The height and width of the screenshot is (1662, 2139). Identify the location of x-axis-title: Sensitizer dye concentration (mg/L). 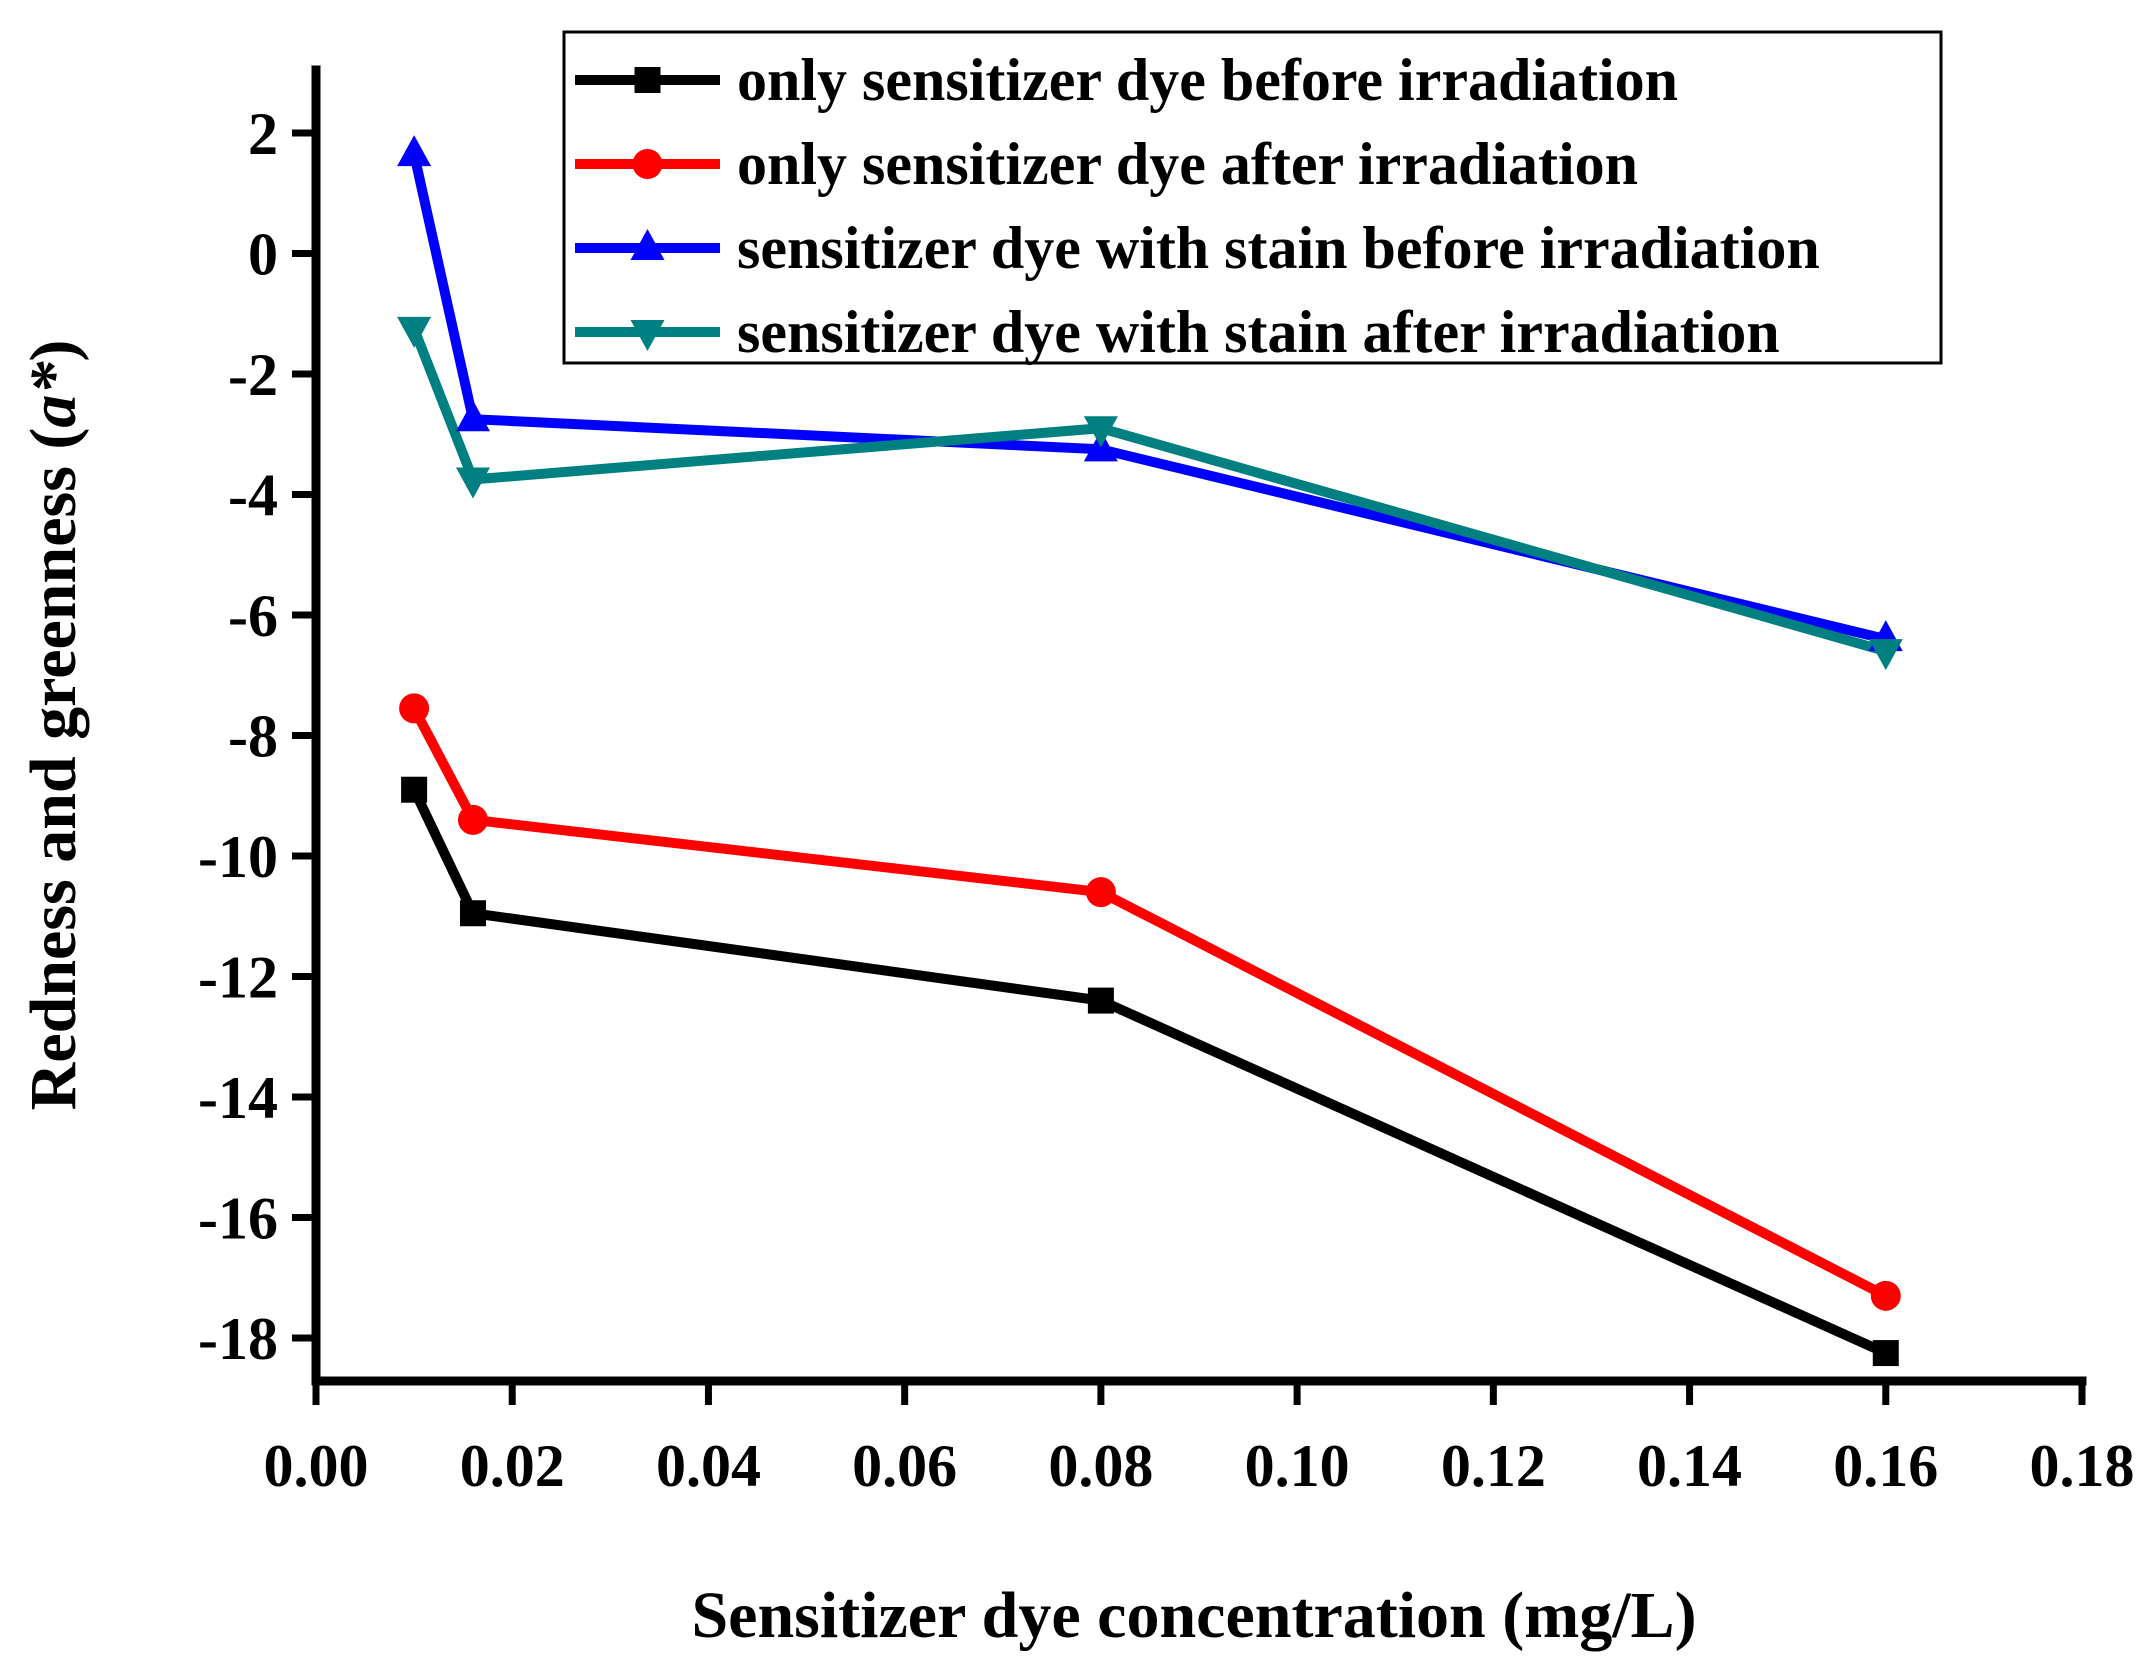
(1193, 1615).